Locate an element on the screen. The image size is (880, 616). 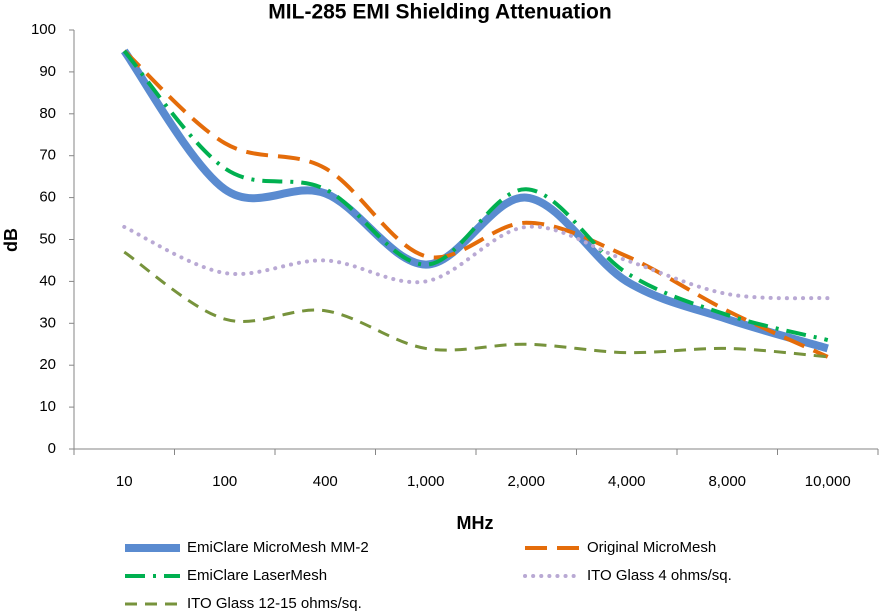
x-tick-label: 4,000 is located at coordinates (627, 481).